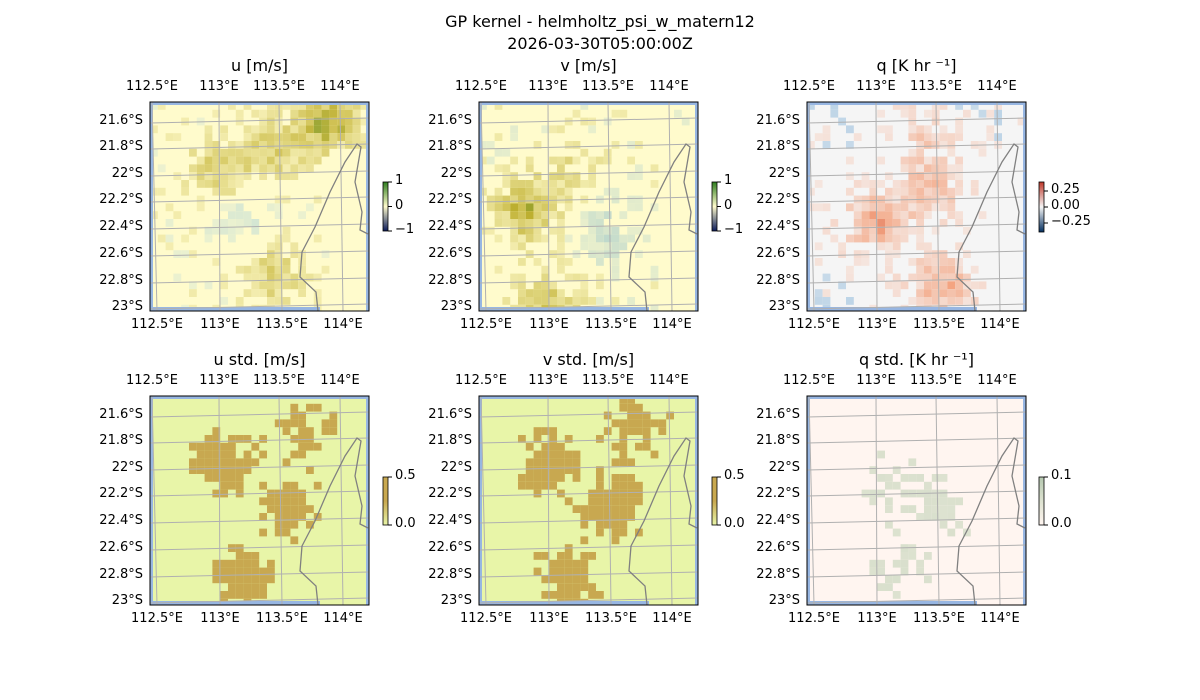  I want to click on lat-tick-label: 22°S, so click(784, 467).